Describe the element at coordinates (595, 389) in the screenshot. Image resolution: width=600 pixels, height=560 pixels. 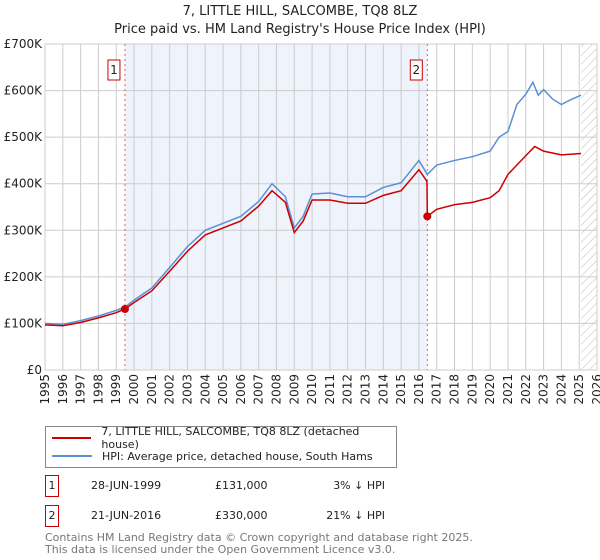
I see `x-tick-label: 2026` at that location.